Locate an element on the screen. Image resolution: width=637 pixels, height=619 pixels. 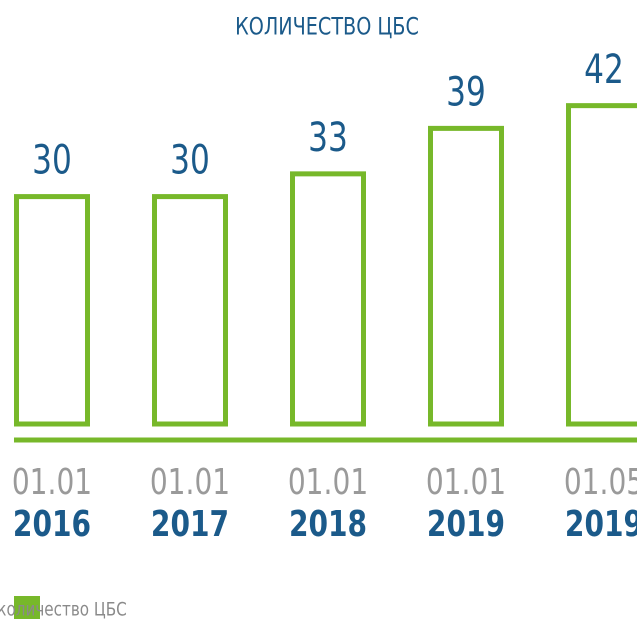
legend-label: количество ЦБС is located at coordinates (63, 609).